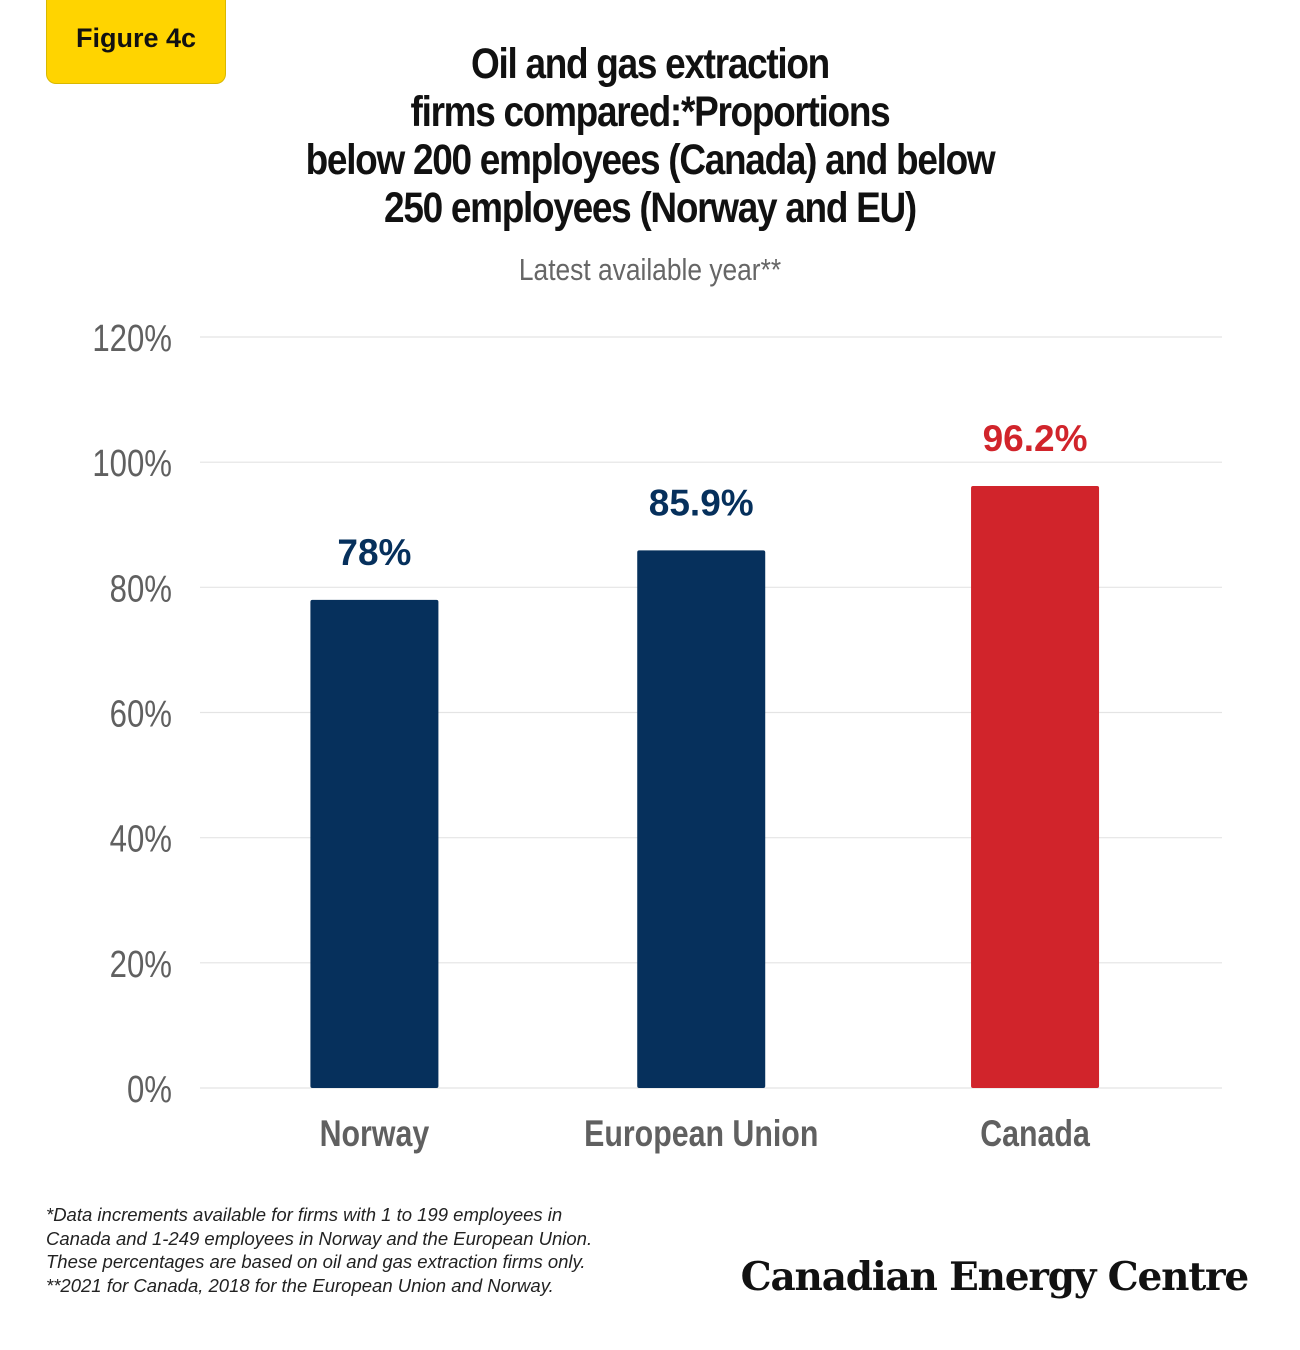 This screenshot has height=1350, width=1300. I want to click on y-tick-label: 80%, so click(141, 590).